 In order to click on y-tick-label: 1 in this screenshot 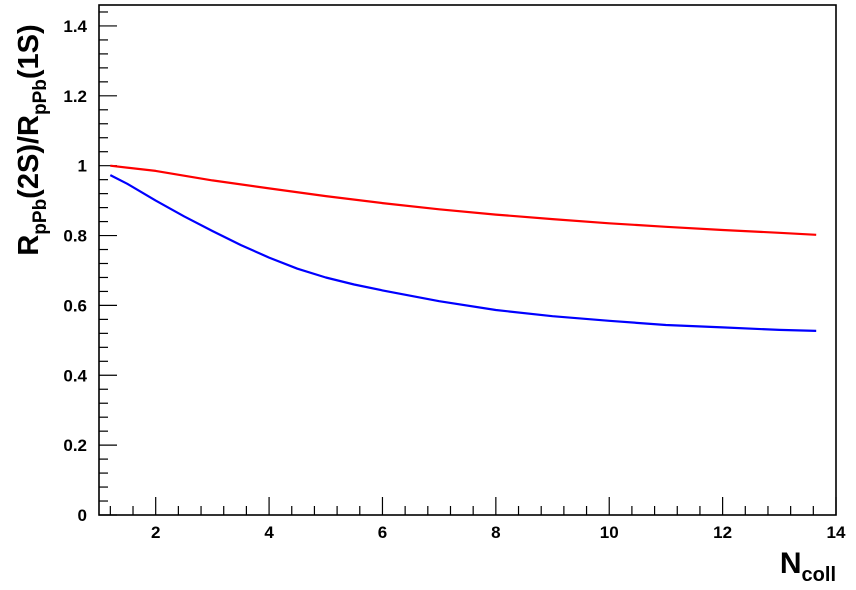, I will do `click(82, 166)`.